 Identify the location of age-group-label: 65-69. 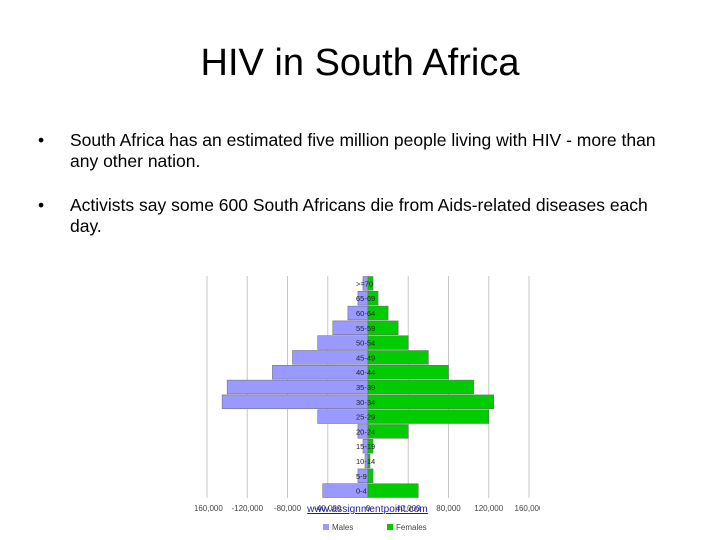
(365, 298).